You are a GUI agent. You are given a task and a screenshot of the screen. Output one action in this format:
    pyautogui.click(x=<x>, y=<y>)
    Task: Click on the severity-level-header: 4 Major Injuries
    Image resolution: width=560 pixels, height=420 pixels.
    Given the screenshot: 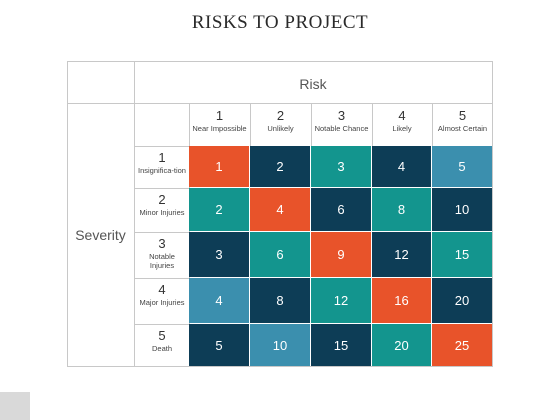 What is the action you would take?
    pyautogui.click(x=162, y=295)
    